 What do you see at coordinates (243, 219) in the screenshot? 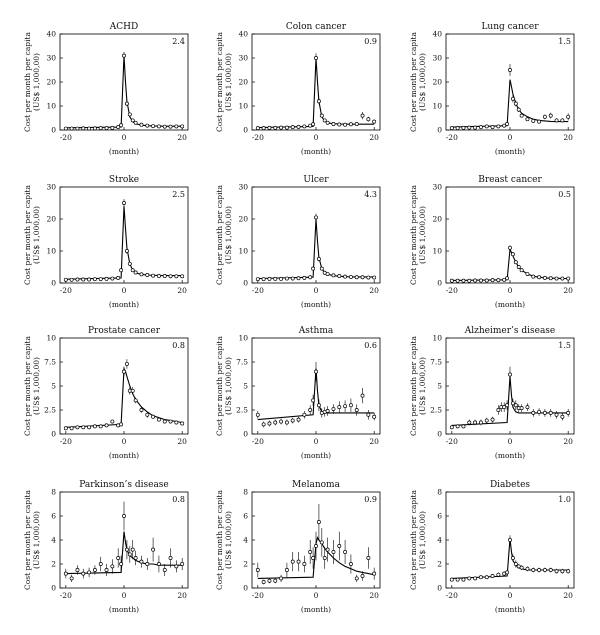
I see `y-tick-label: 20` at bounding box center [243, 219].